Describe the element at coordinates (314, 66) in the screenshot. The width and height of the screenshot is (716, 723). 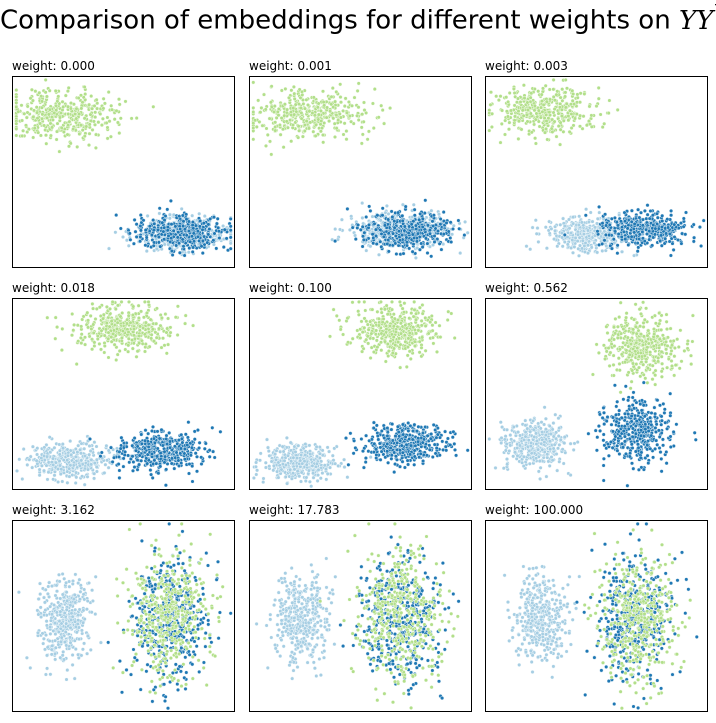
I see `panel-title-weight: 0.001` at that location.